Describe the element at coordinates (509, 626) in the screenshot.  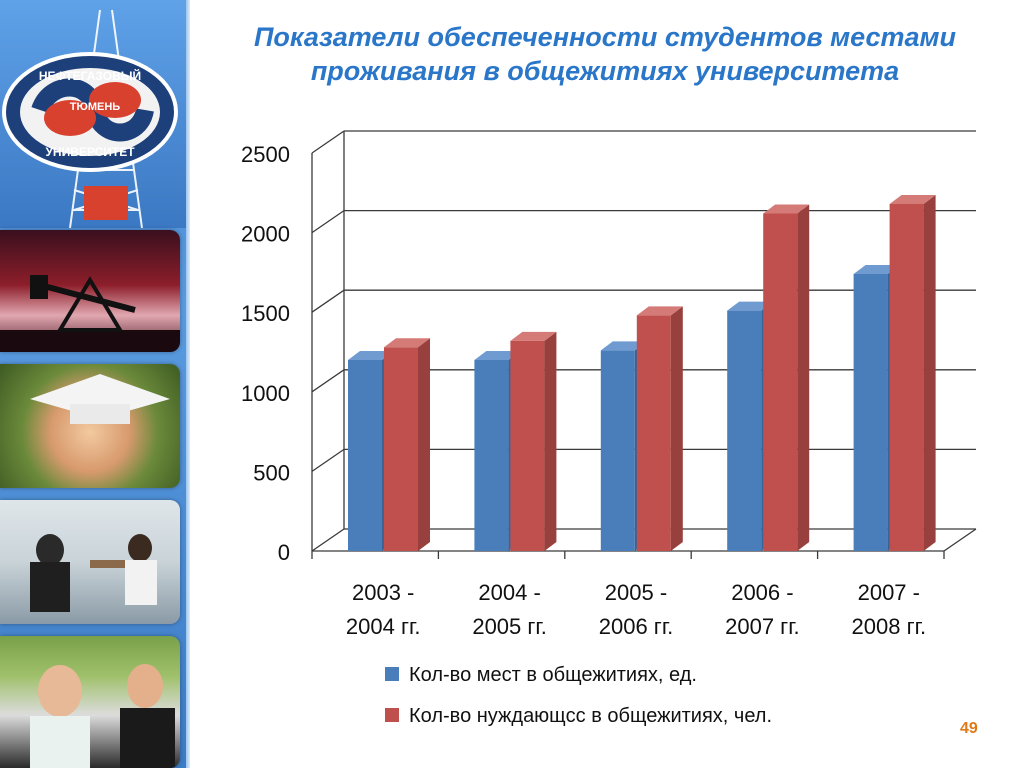
I see `x-tick-label: 2005 гг.` at that location.